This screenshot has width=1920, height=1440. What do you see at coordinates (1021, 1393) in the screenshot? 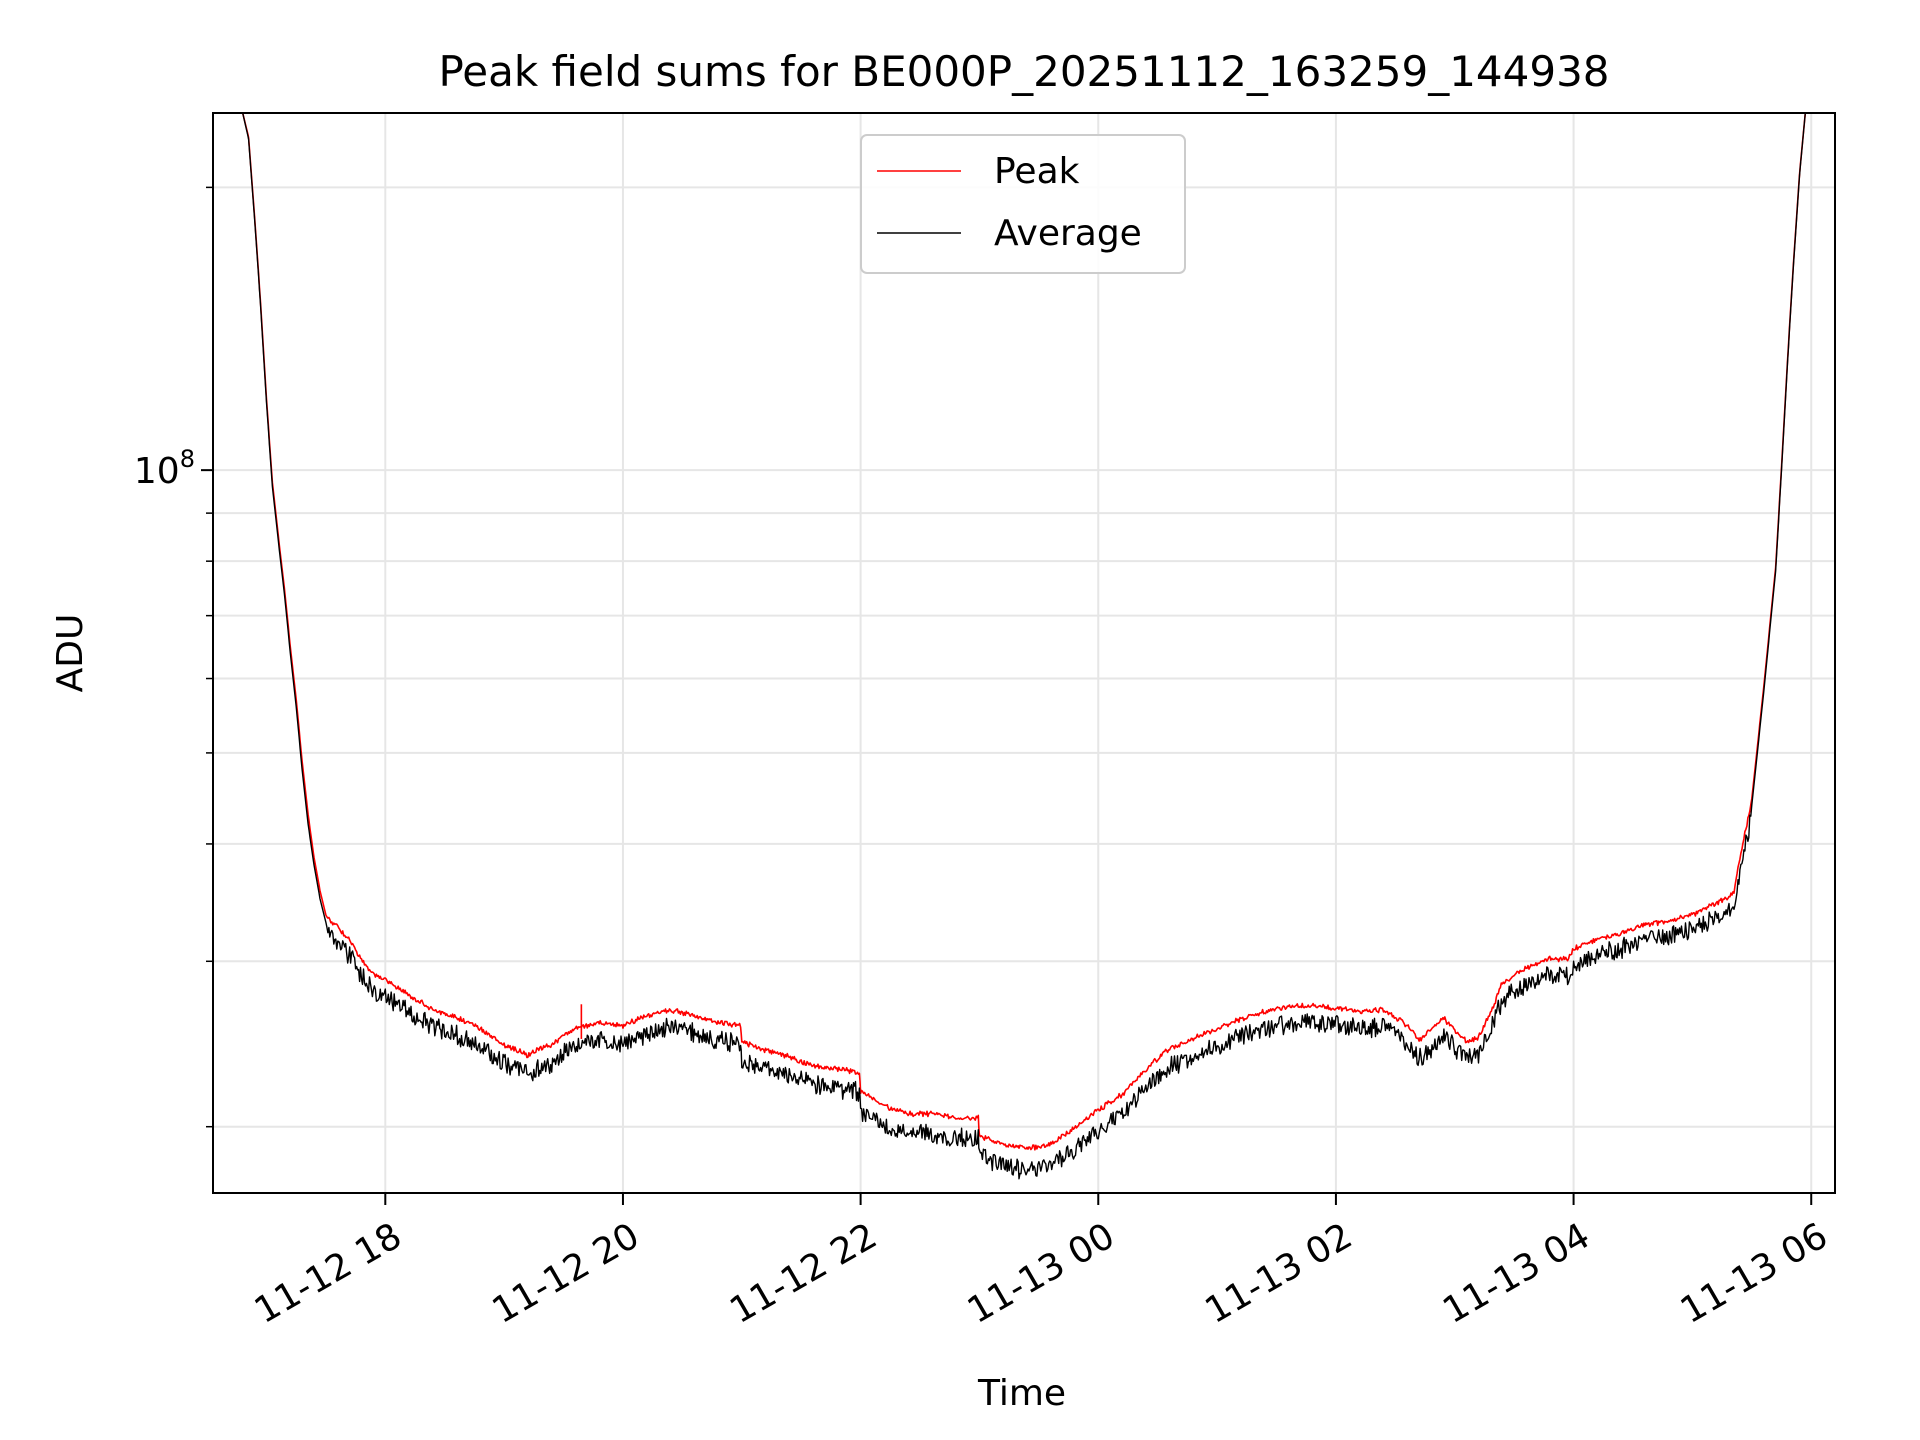
I see `x-axis-label: Time` at bounding box center [1021, 1393].